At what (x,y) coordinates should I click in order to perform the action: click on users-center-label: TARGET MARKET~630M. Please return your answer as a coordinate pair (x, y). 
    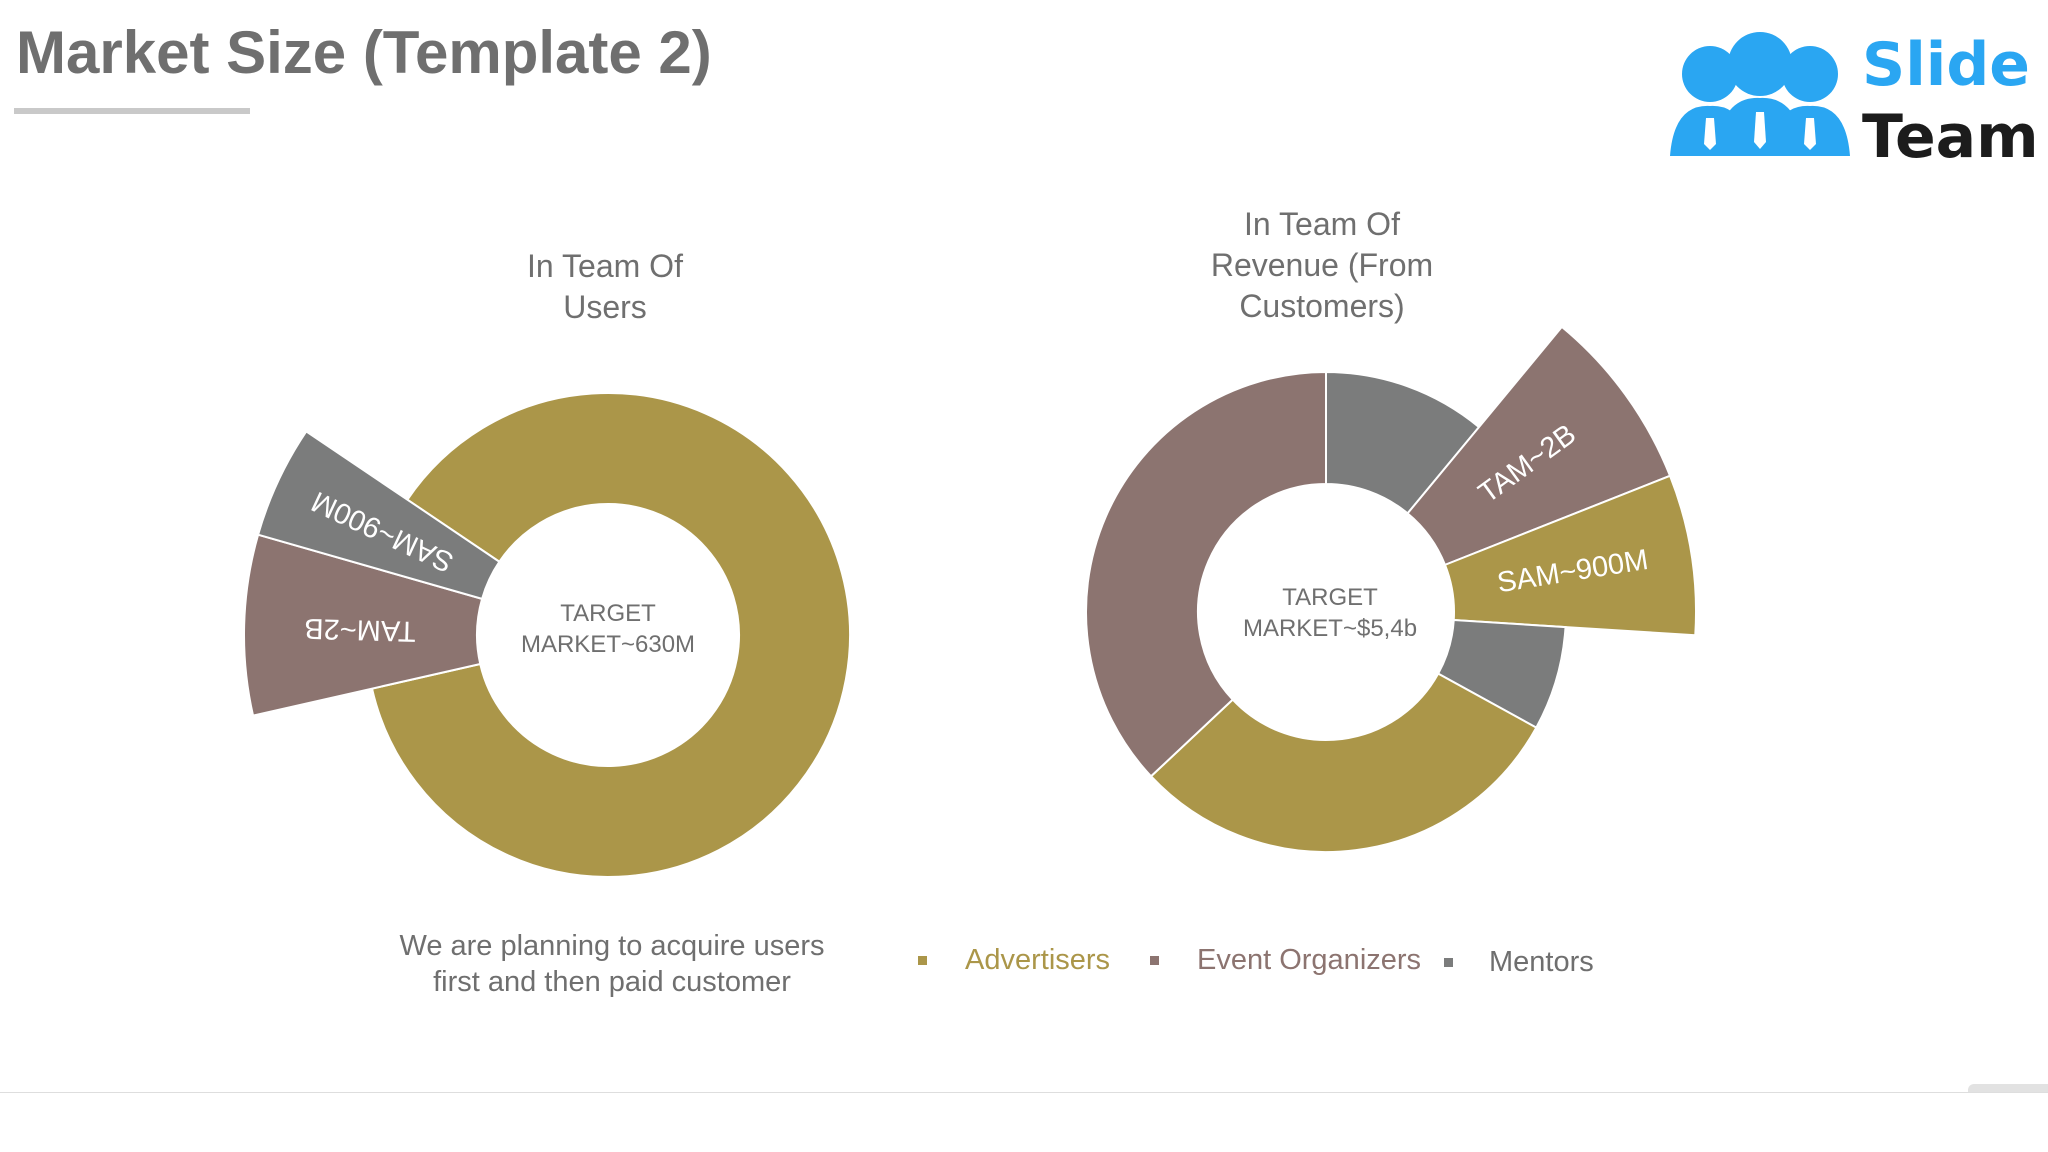
    Looking at the image, I should click on (608, 629).